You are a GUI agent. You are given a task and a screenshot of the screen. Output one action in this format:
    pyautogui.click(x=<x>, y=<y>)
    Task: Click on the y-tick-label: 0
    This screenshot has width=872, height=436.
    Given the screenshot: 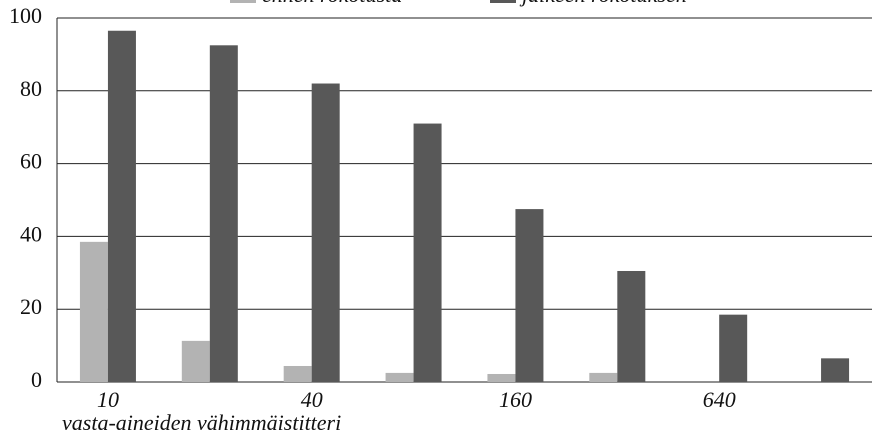 What is the action you would take?
    pyautogui.click(x=36, y=379)
    